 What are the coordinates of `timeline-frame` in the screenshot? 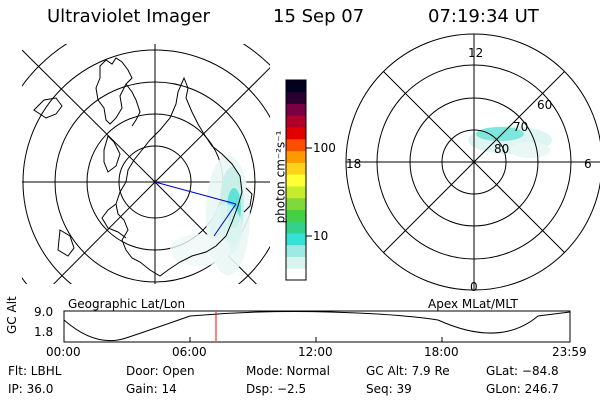 It's located at (317, 326).